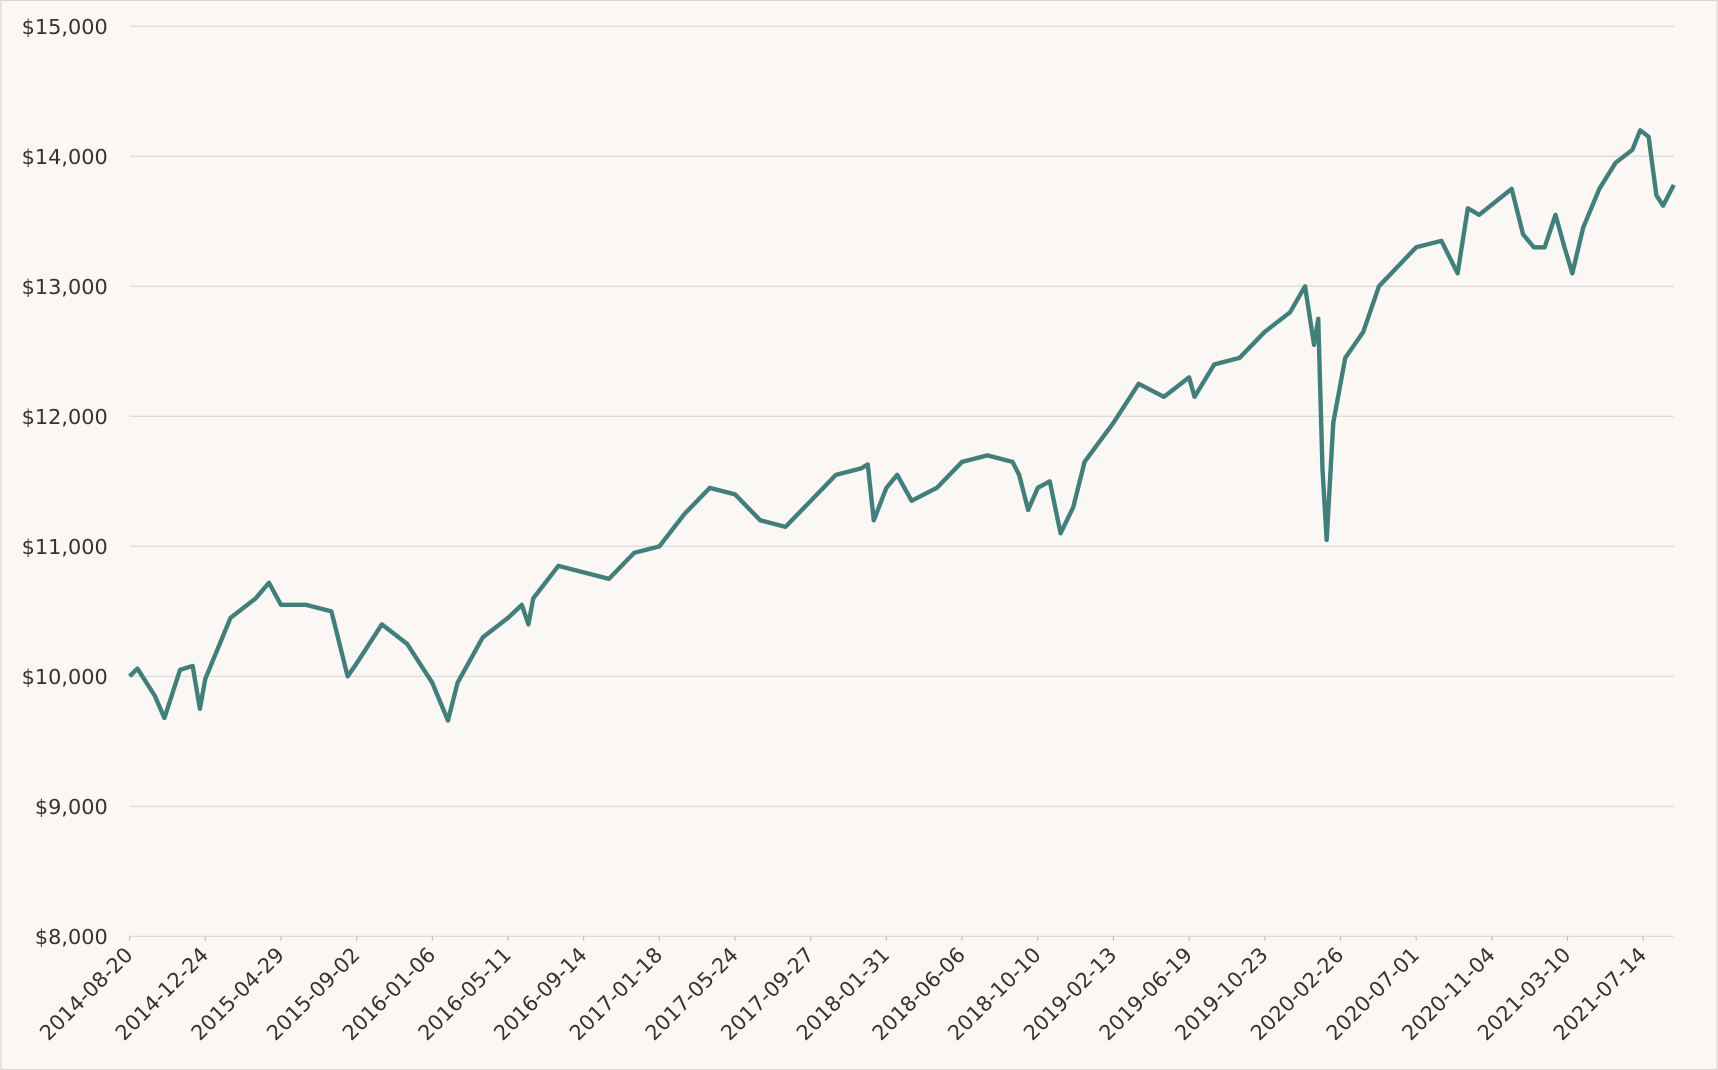 The image size is (1718, 1070). What do you see at coordinates (65, 547) in the screenshot?
I see `y-tick-label: $11,000` at bounding box center [65, 547].